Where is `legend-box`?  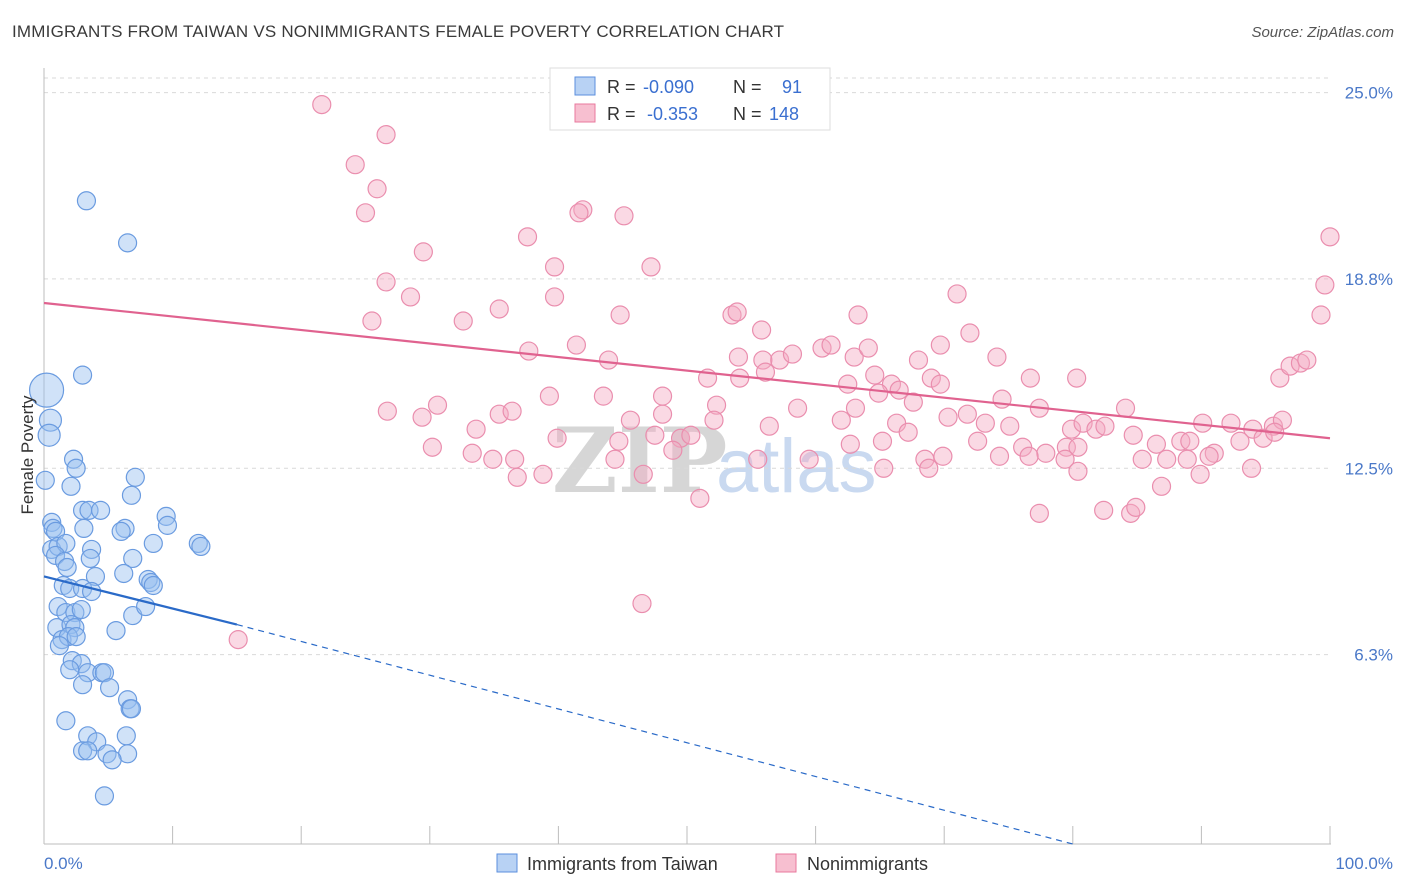
legend-box is located at coordinates (690, 99).